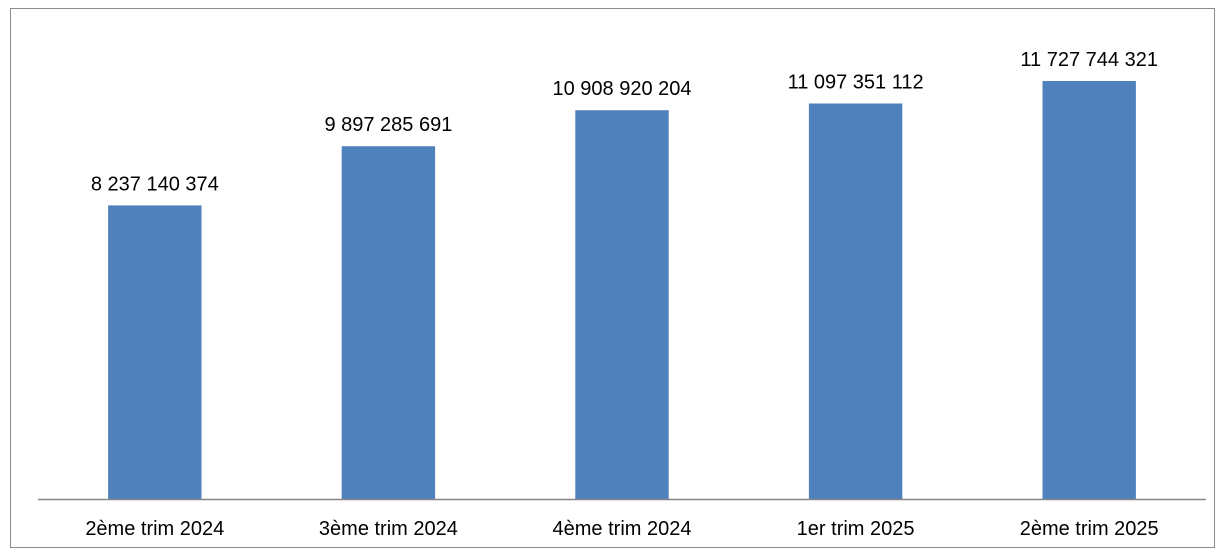 The height and width of the screenshot is (557, 1227). What do you see at coordinates (155, 184) in the screenshot?
I see `value-label-1: 8 237 140 374` at bounding box center [155, 184].